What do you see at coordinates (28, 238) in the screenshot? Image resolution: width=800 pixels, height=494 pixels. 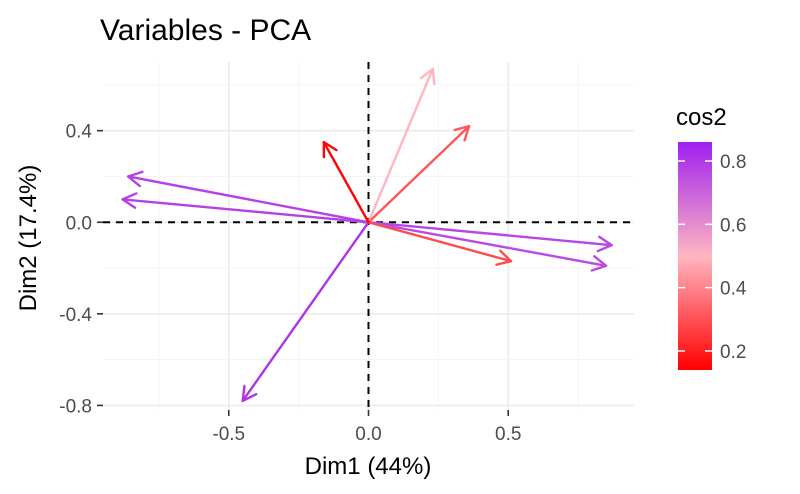 I see `y-axis-title: Dim2 (17.4%)` at bounding box center [28, 238].